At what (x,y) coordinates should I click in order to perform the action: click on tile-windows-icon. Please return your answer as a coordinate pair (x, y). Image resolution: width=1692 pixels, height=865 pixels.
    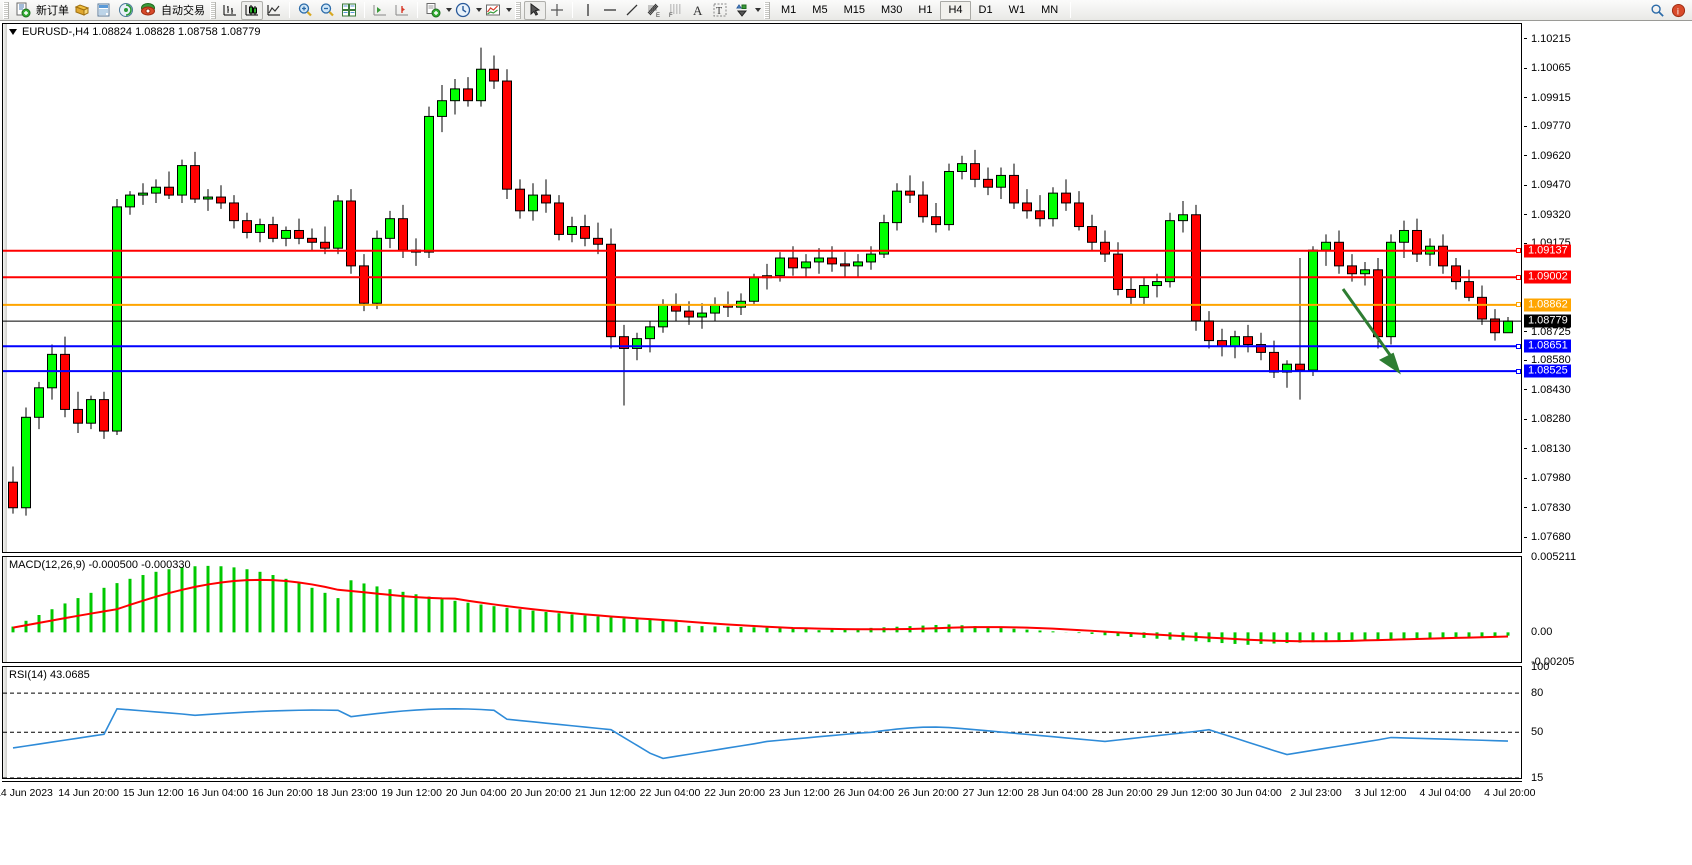
    Looking at the image, I should click on (349, 10).